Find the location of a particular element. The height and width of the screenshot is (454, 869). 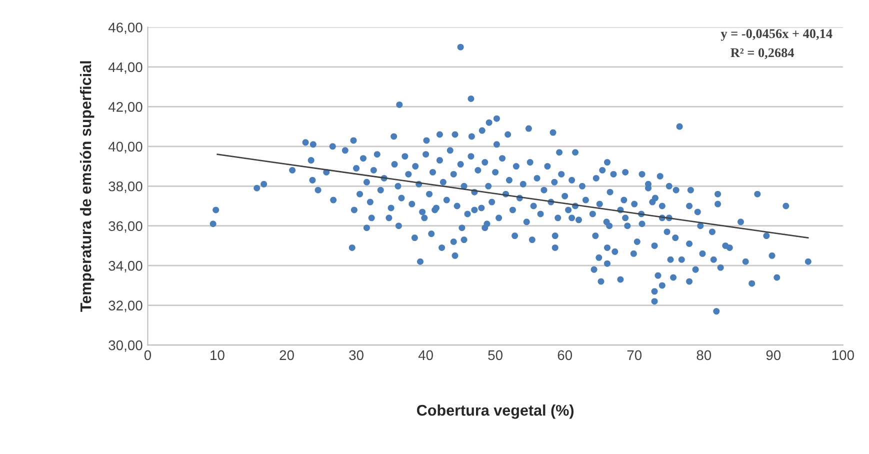

annotation: y = -0,0456x + 40,14 is located at coordinates (776, 35).